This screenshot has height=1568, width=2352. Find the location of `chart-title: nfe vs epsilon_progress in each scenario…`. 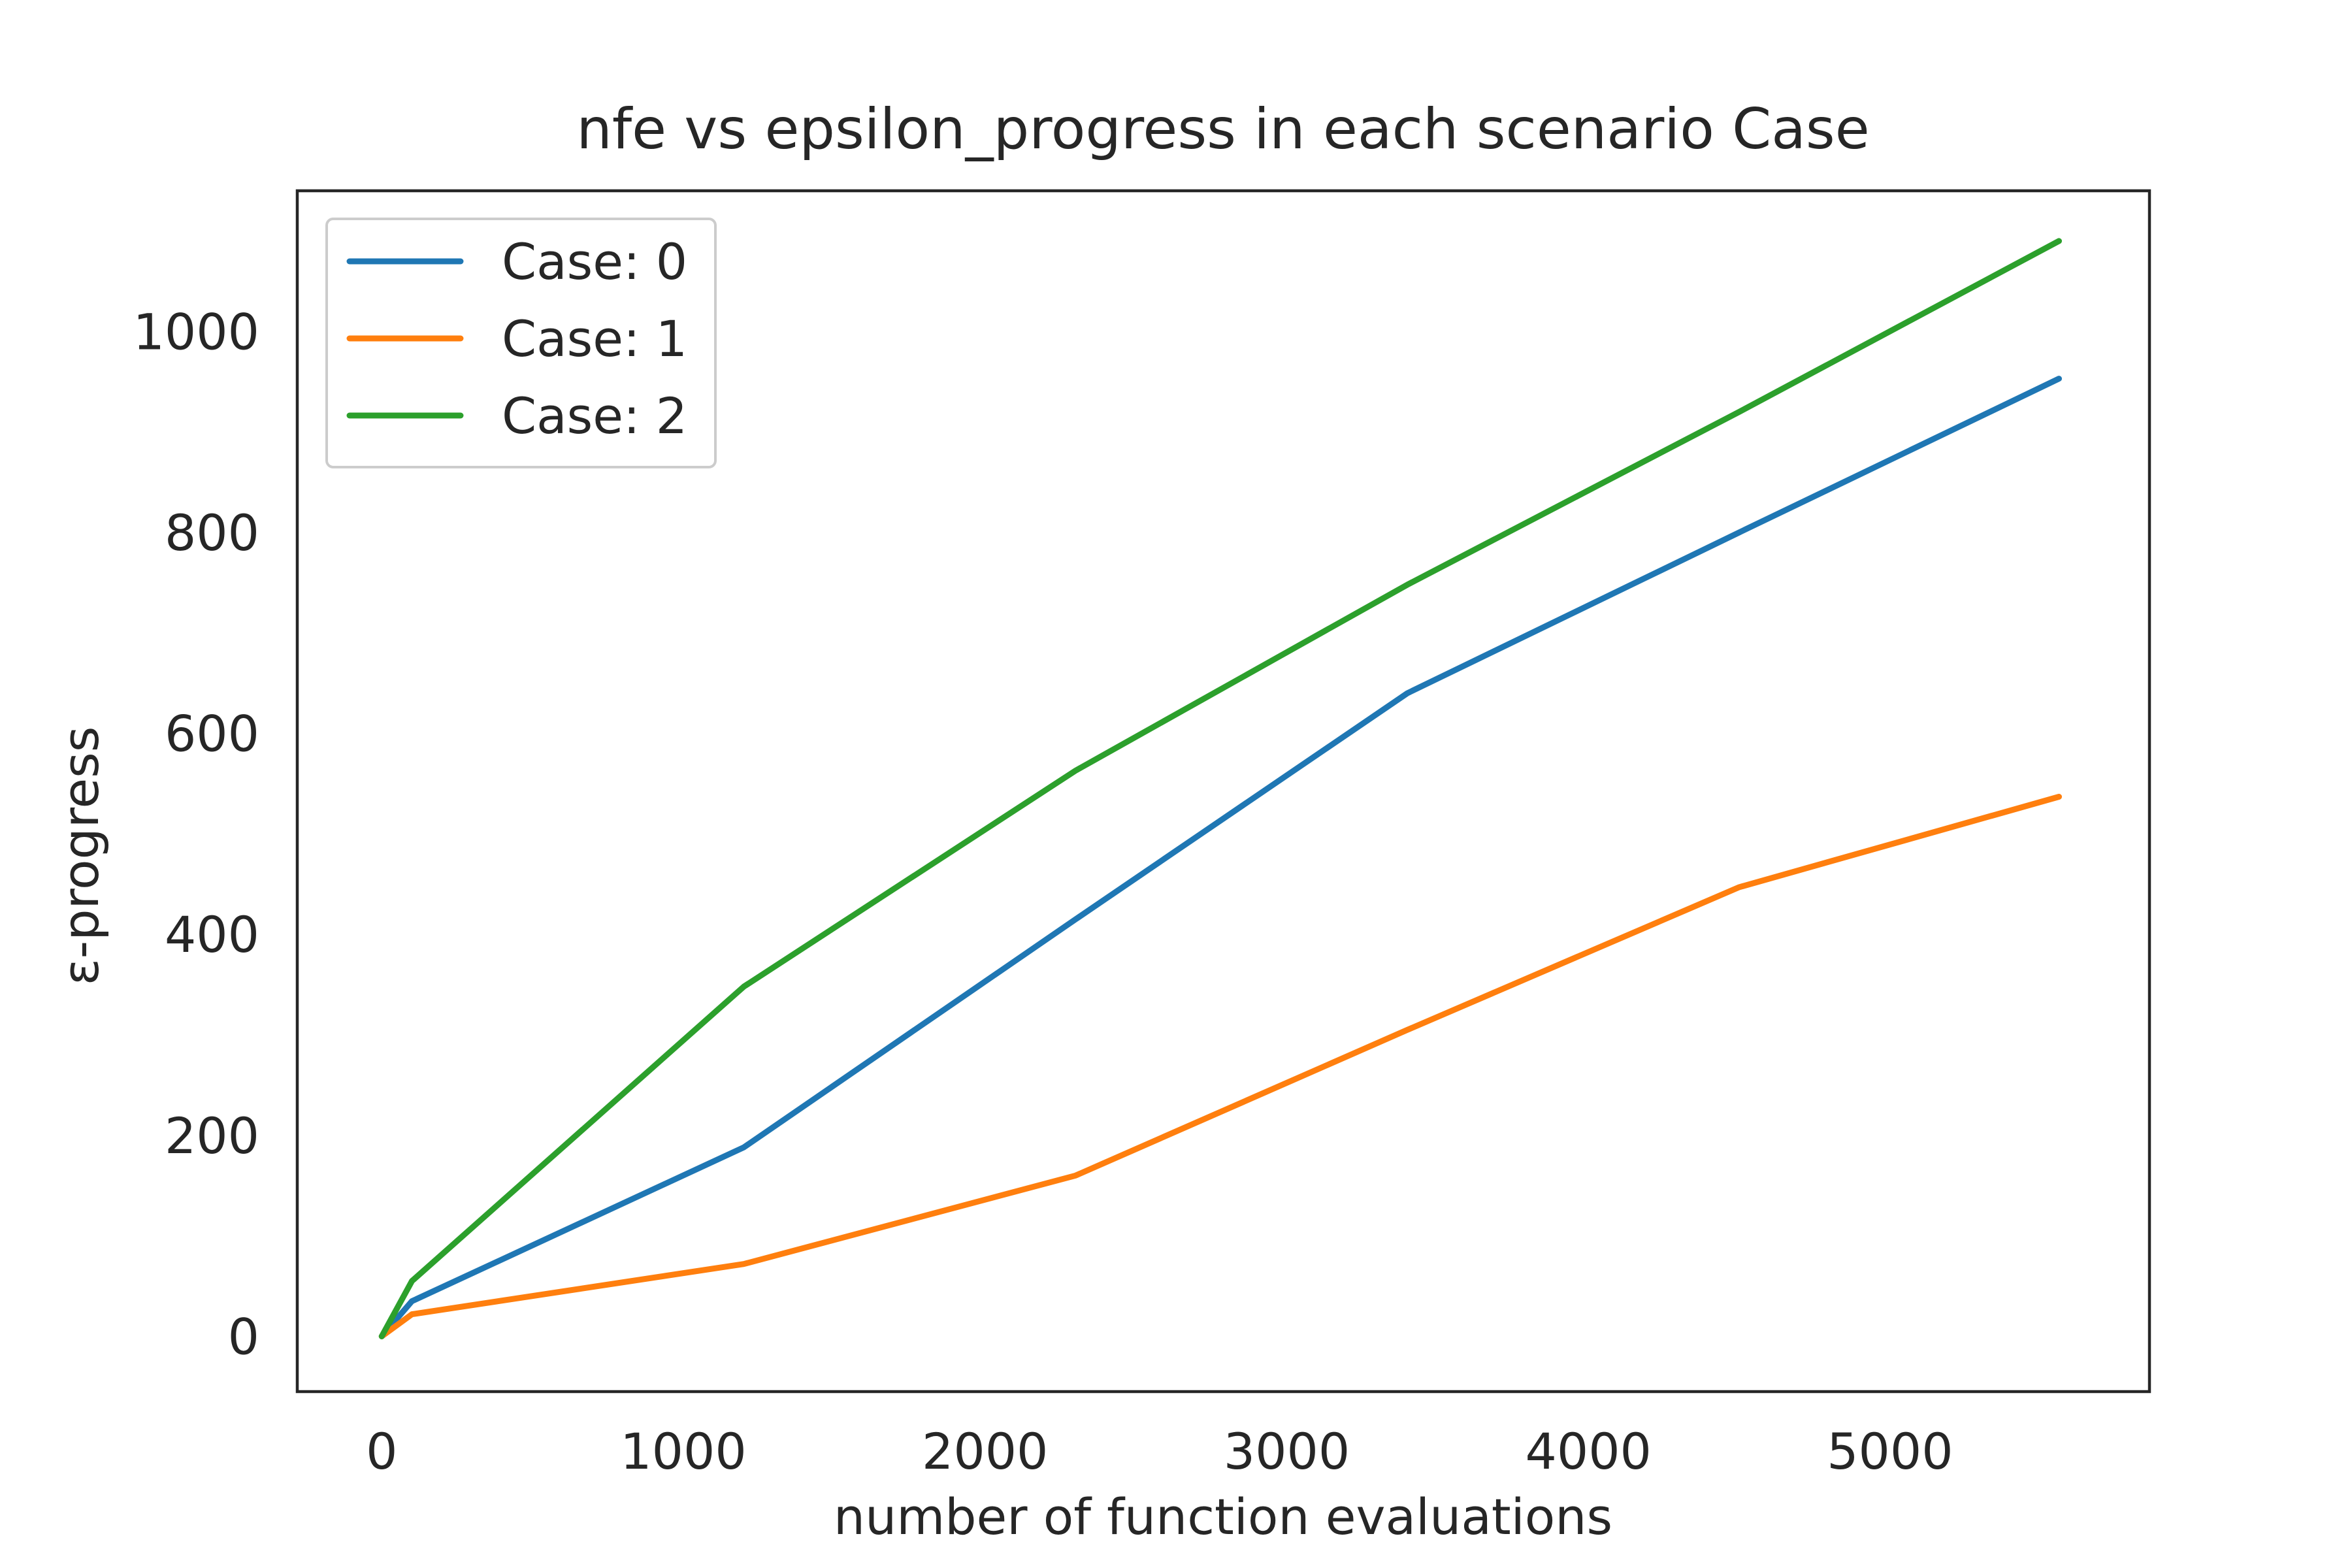

chart-title: nfe vs epsilon_progress in each scenario… is located at coordinates (1222, 129).